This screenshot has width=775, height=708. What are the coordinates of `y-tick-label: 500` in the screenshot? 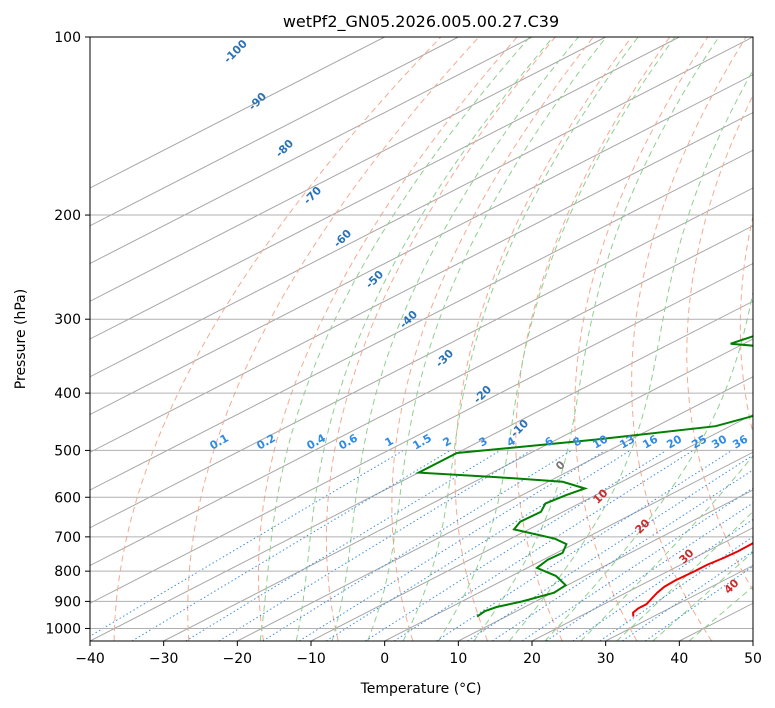 It's located at (67, 451).